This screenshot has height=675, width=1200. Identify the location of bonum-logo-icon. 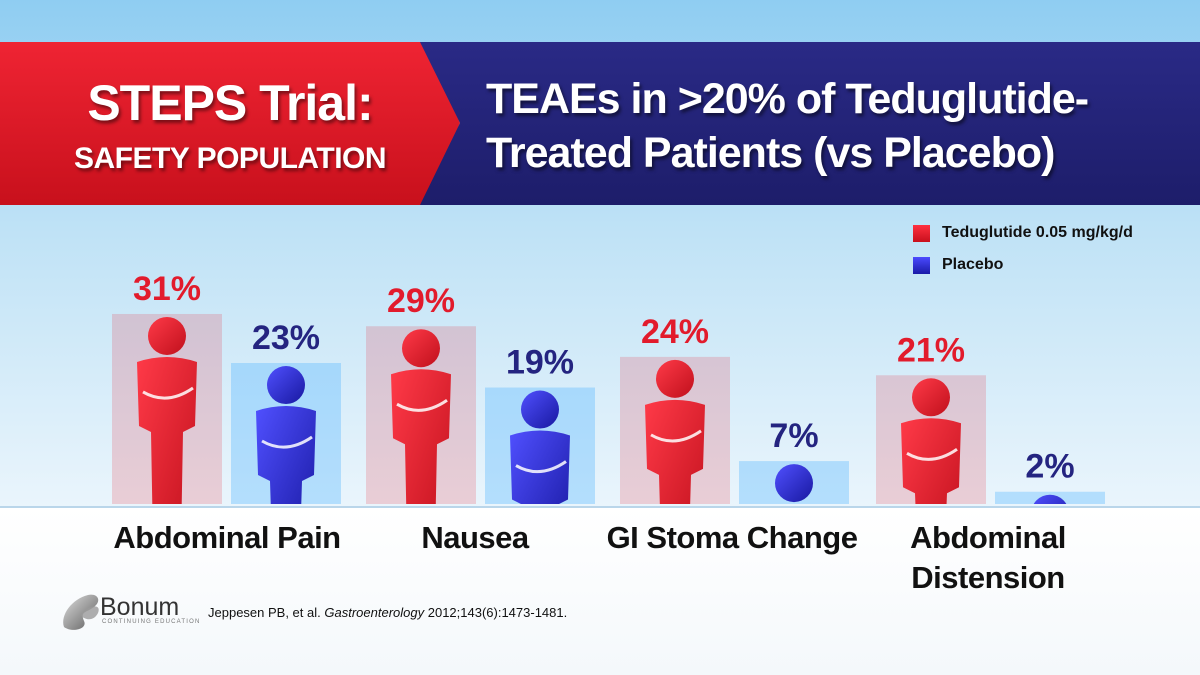
(81, 612).